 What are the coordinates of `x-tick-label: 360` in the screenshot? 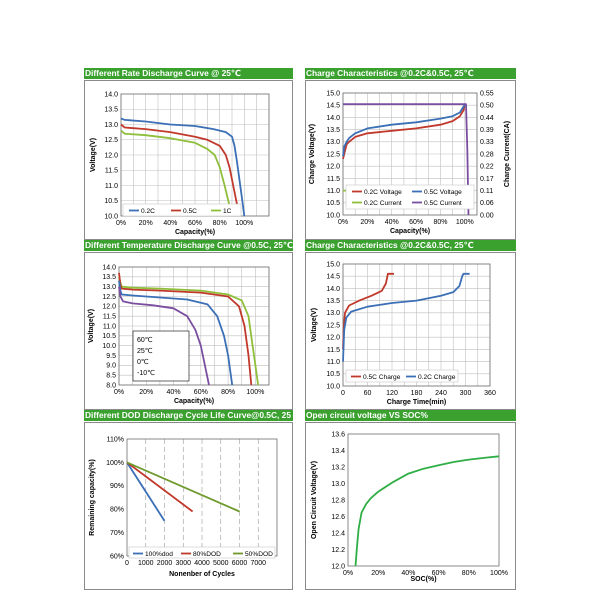 It's located at (490, 393).